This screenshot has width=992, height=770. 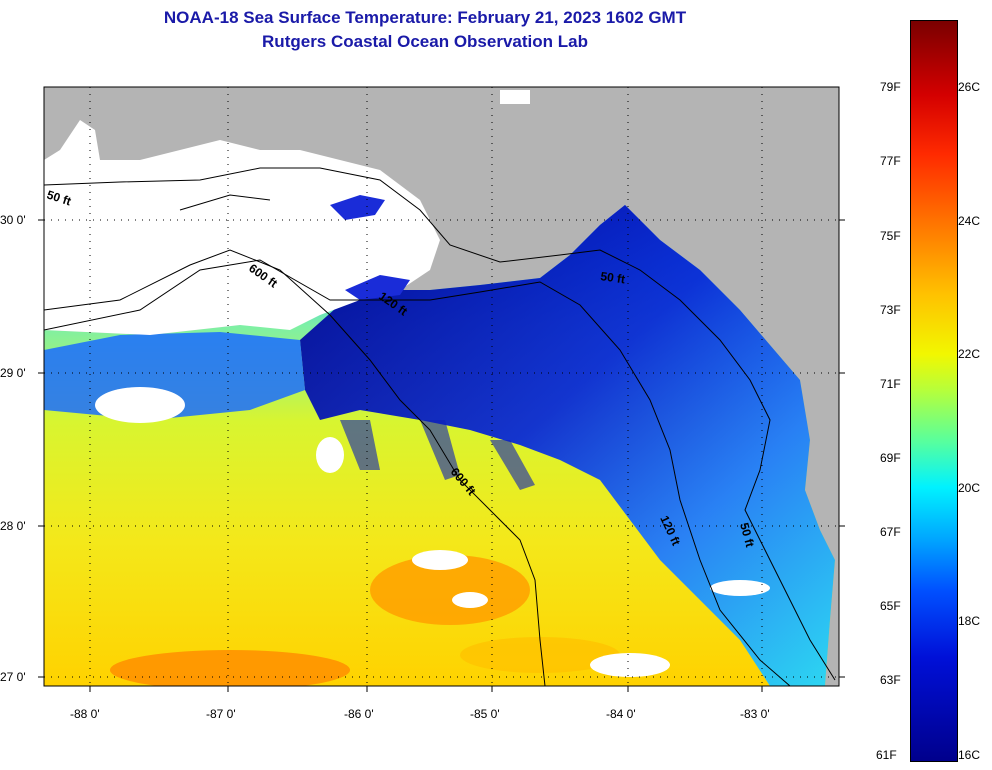 I want to click on colorbar-c-label: 16C, so click(x=969, y=755).